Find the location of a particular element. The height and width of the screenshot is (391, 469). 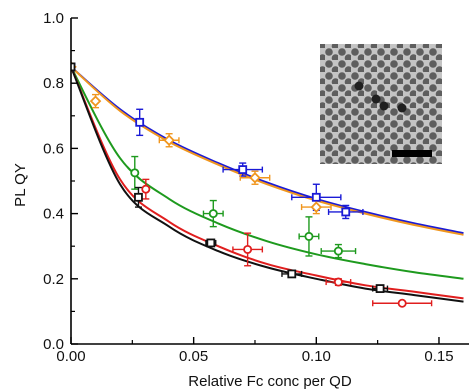

inset-tem-image is located at coordinates (381, 104).